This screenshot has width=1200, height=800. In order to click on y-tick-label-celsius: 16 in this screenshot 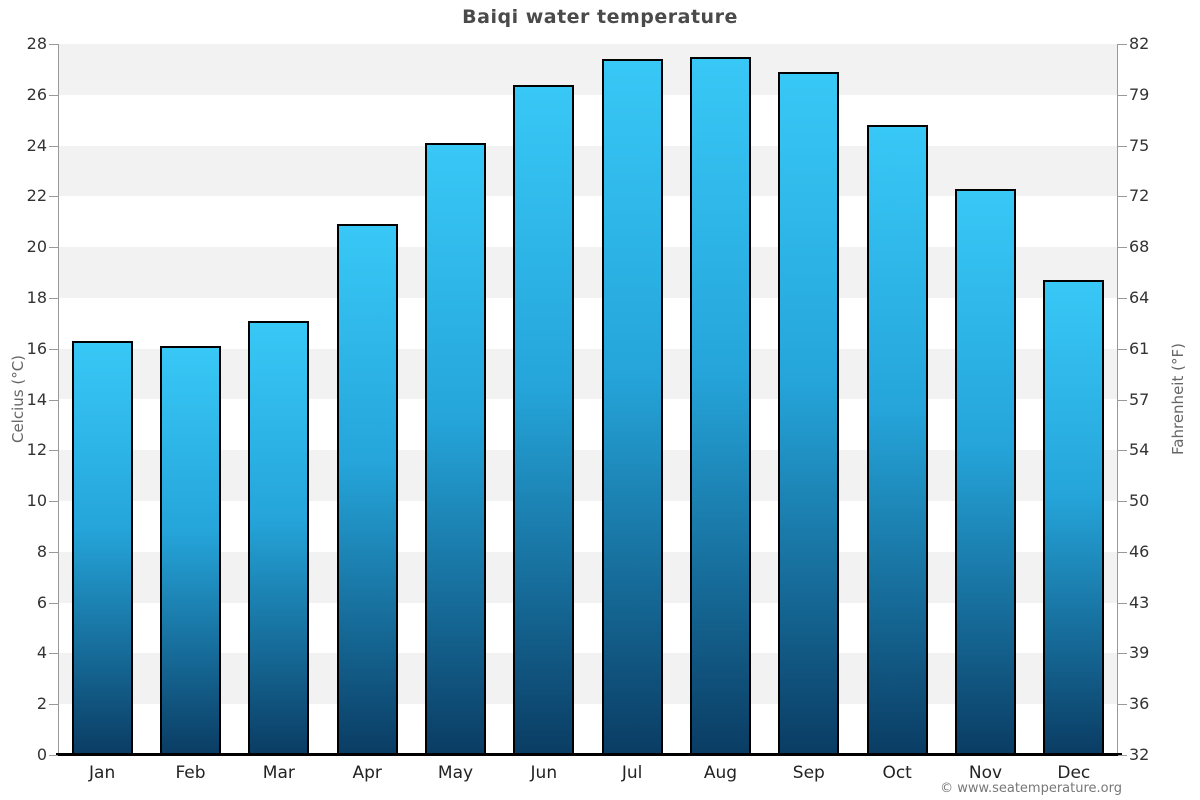, I will do `click(36, 348)`.